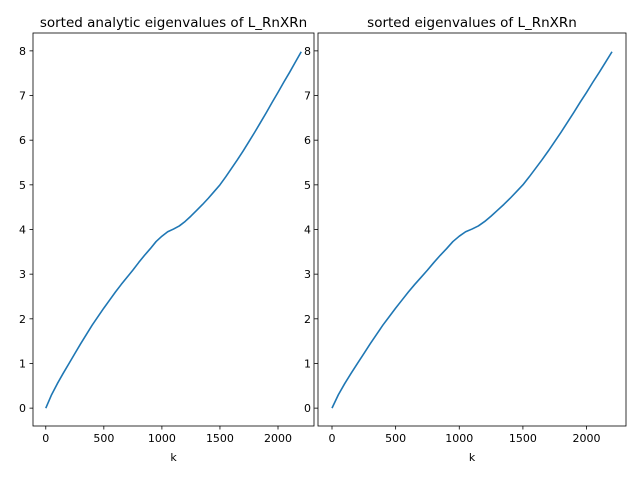 This screenshot has width=640, height=480. I want to click on chart-title: sorted eigenvalues of L_RnXRn, so click(472, 23).